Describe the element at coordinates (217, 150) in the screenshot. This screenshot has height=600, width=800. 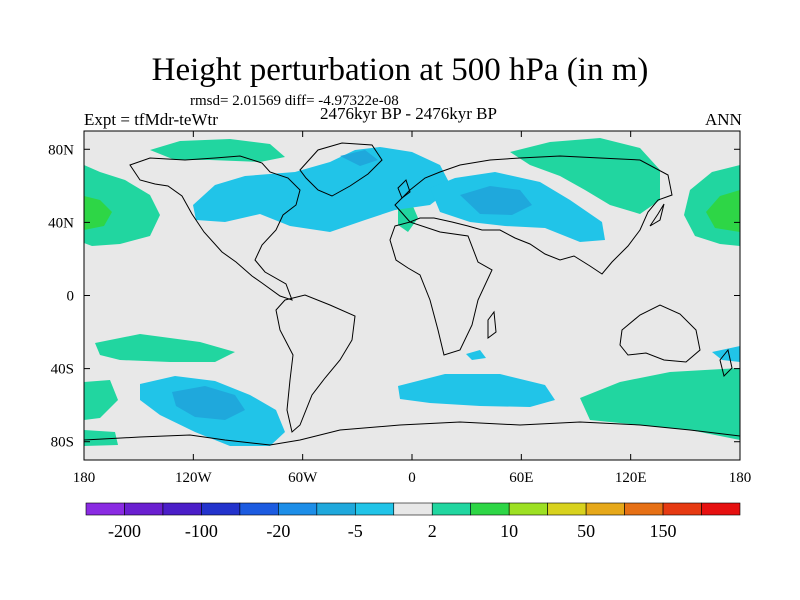
I see `arctic-positive` at that location.